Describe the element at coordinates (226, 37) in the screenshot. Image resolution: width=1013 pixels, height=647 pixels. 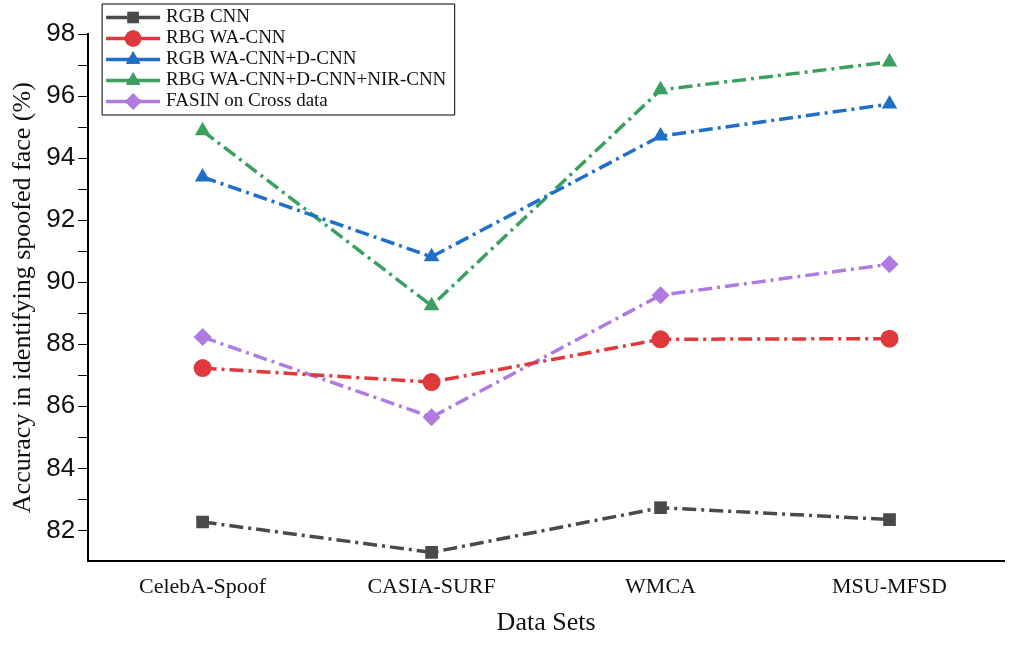
I see `legend-label: RBG WA-CNN` at that location.